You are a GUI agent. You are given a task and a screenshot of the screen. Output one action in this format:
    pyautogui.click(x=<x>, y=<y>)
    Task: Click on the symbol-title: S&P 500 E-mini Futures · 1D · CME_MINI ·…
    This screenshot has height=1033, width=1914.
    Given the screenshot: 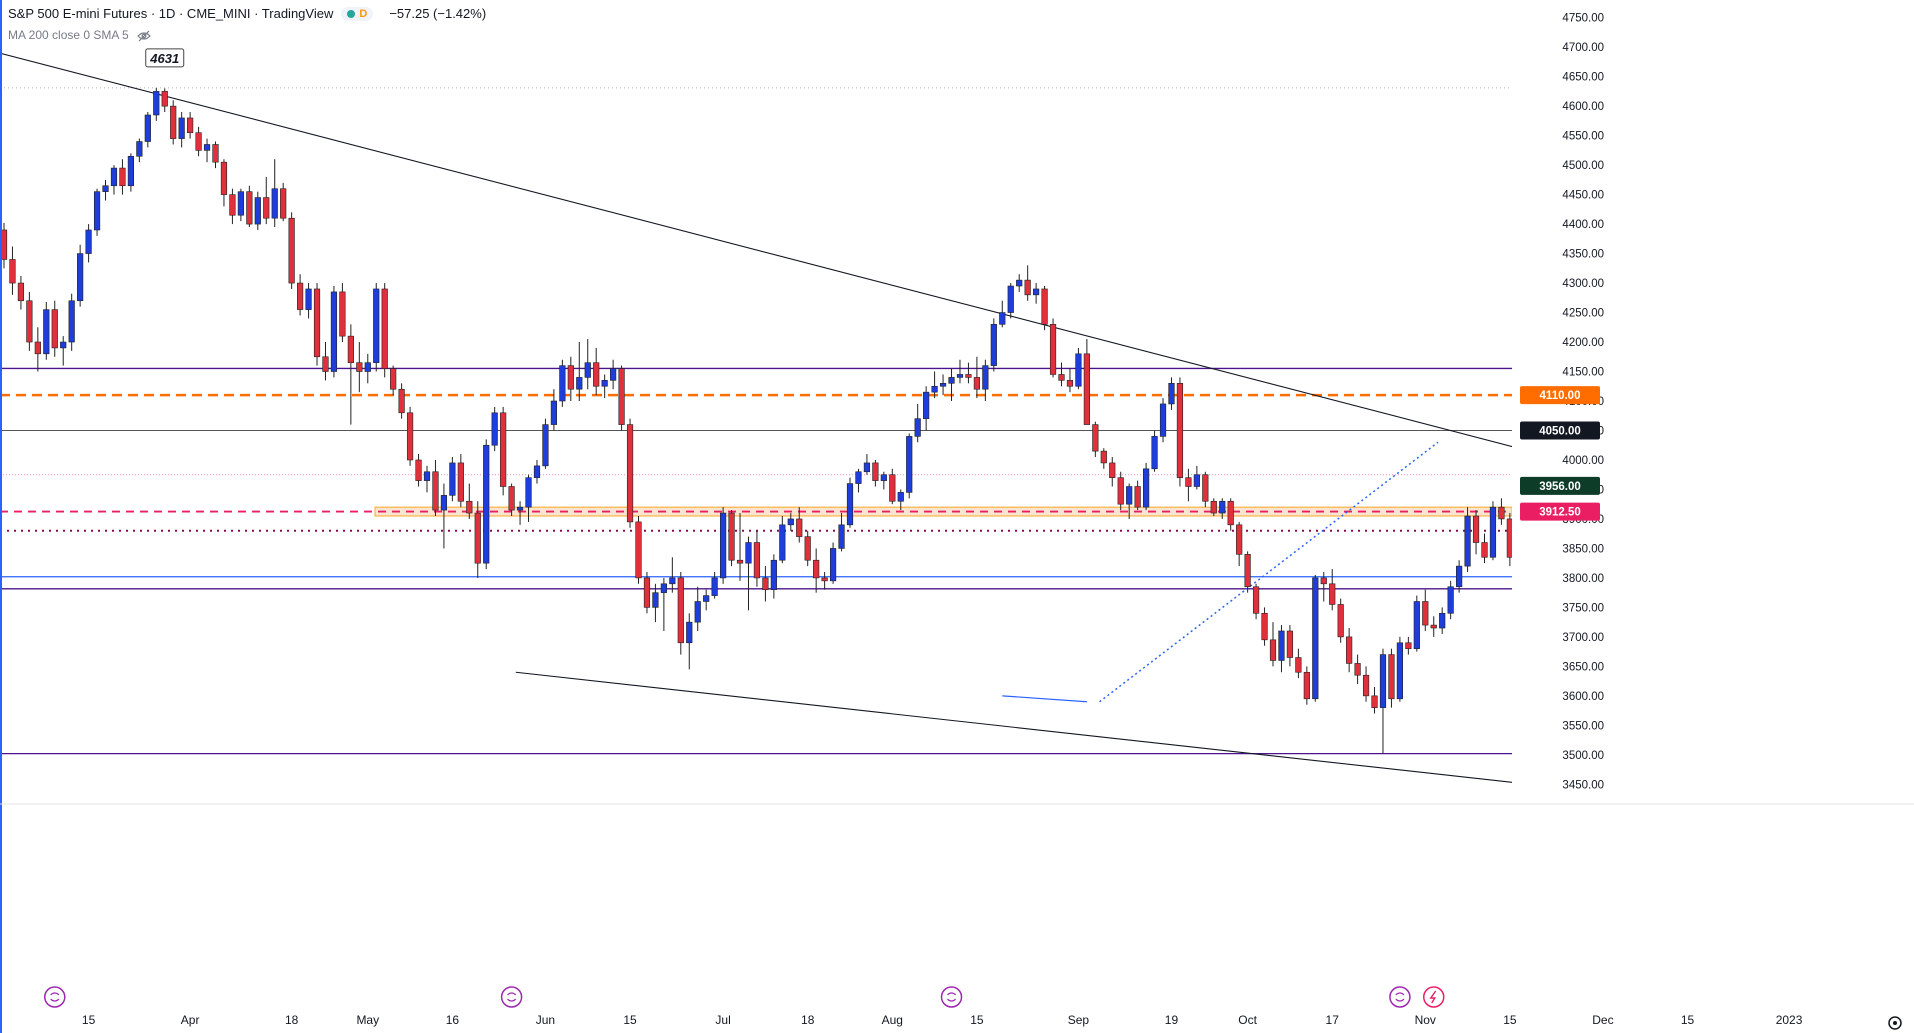 What is the action you would take?
    pyautogui.click(x=171, y=13)
    